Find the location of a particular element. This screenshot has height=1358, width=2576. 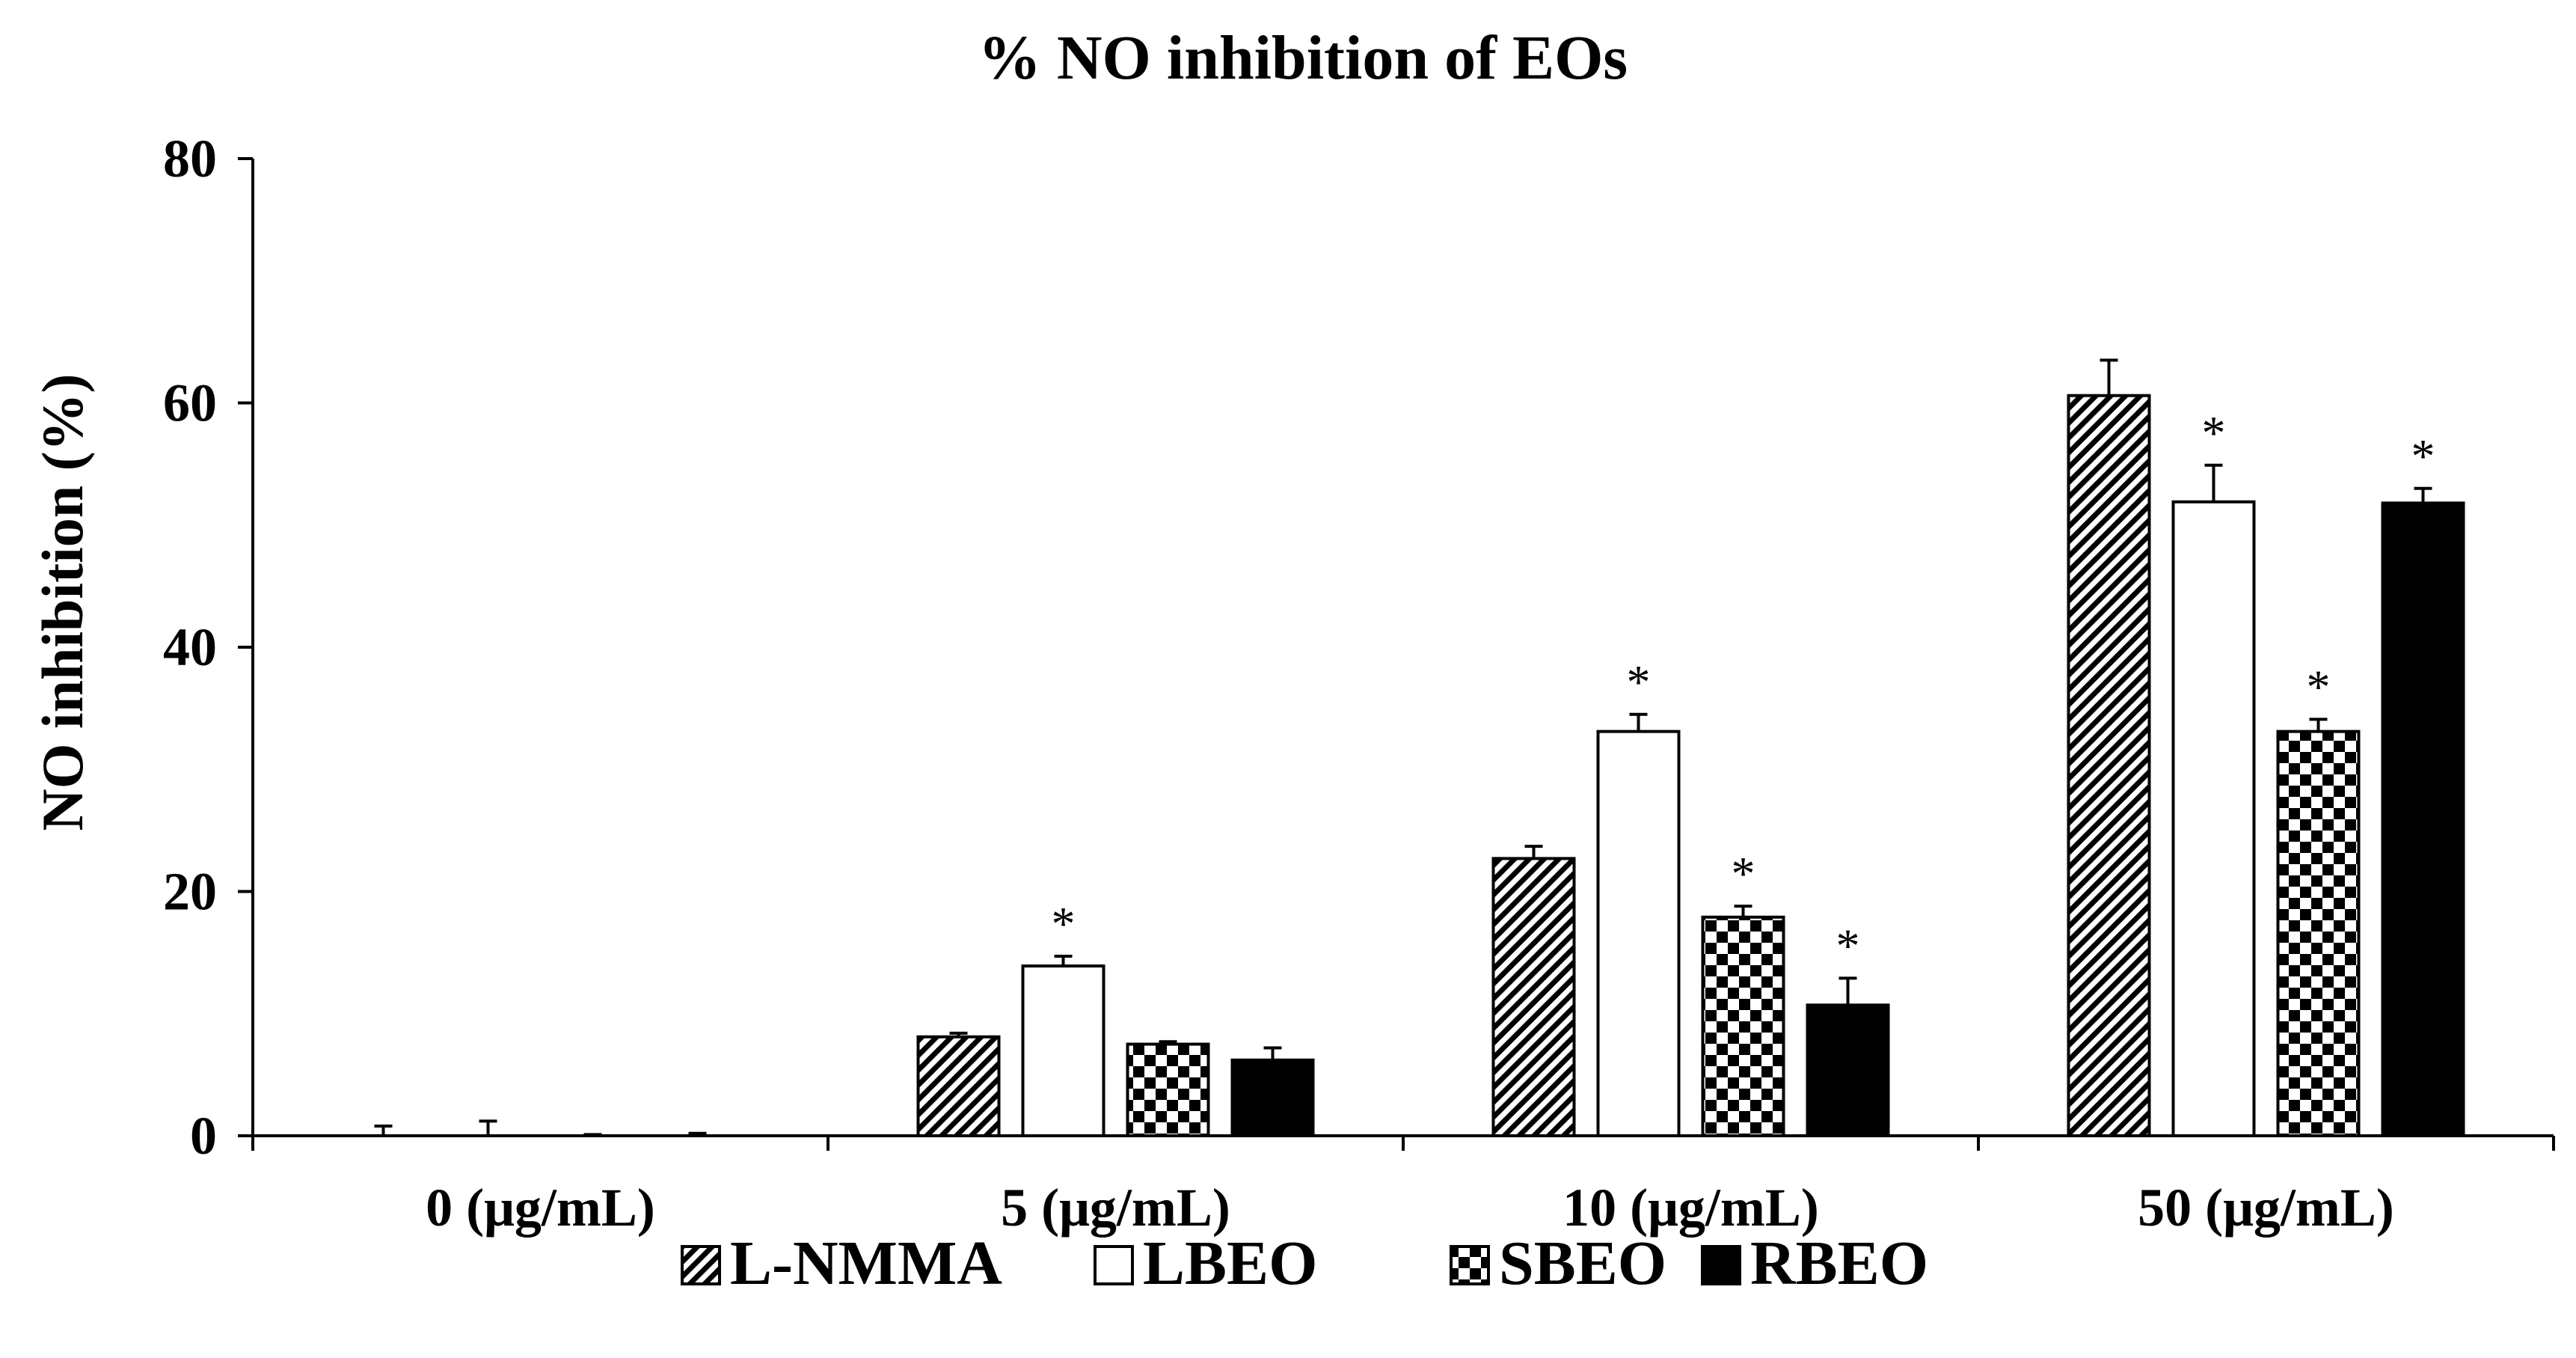

x-tick-label: 0 (μg/mL) is located at coordinates (540, 1208).